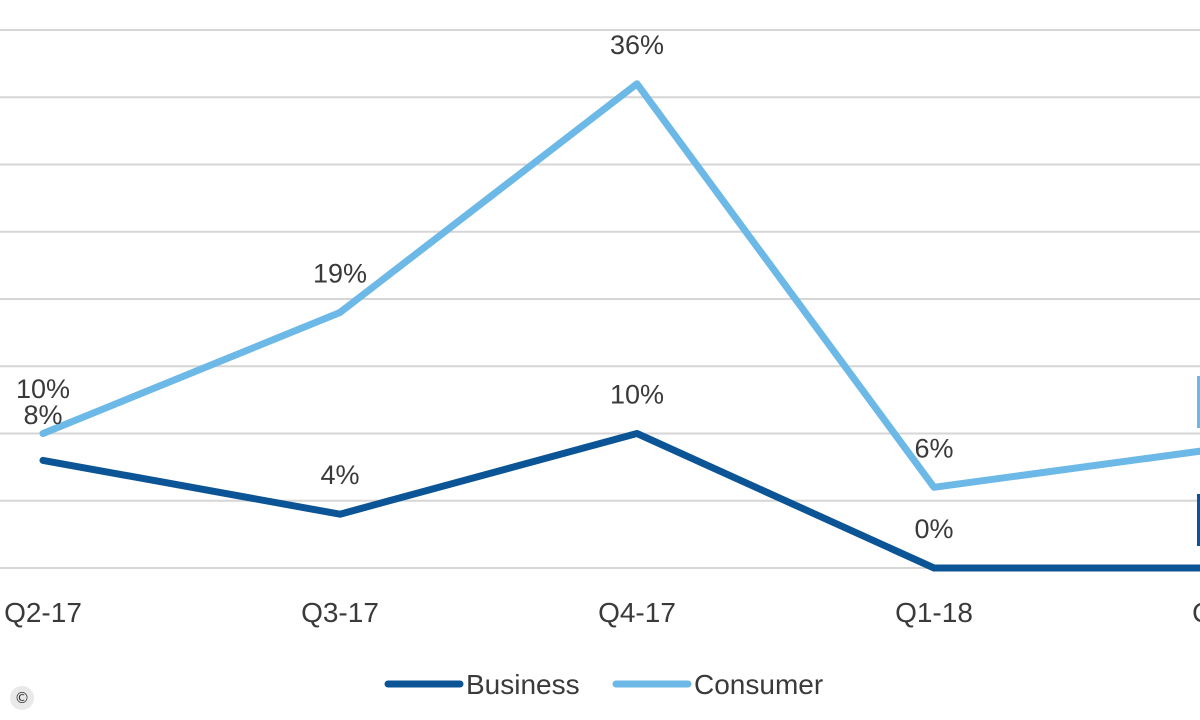 The height and width of the screenshot is (720, 1200). Describe the element at coordinates (637, 612) in the screenshot. I see `x-tick-label: Q4-17` at that location.